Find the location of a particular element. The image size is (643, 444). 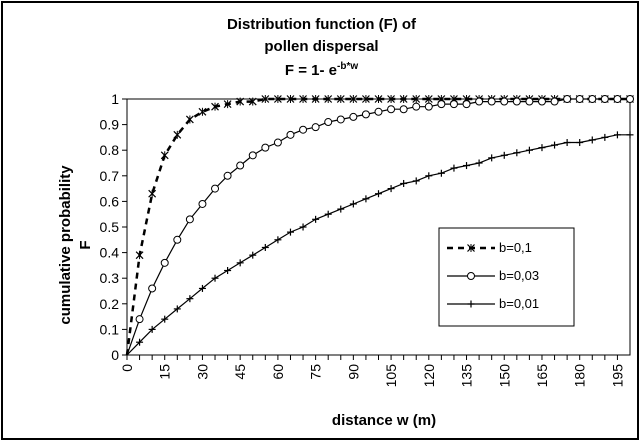

x-tick-label: 30 is located at coordinates (202, 372).